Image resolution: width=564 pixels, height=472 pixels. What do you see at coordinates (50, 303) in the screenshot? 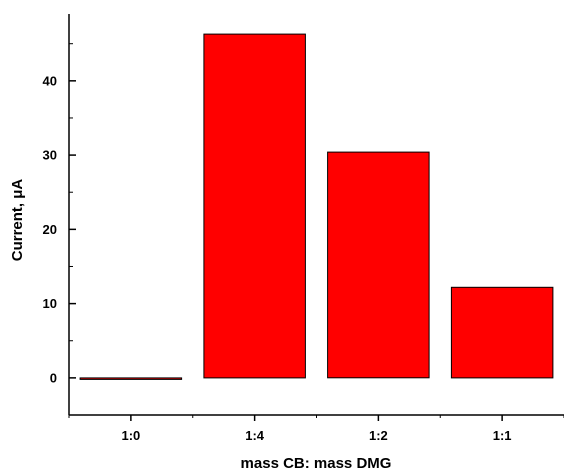
I see `y-tick-label: 10` at bounding box center [50, 303].